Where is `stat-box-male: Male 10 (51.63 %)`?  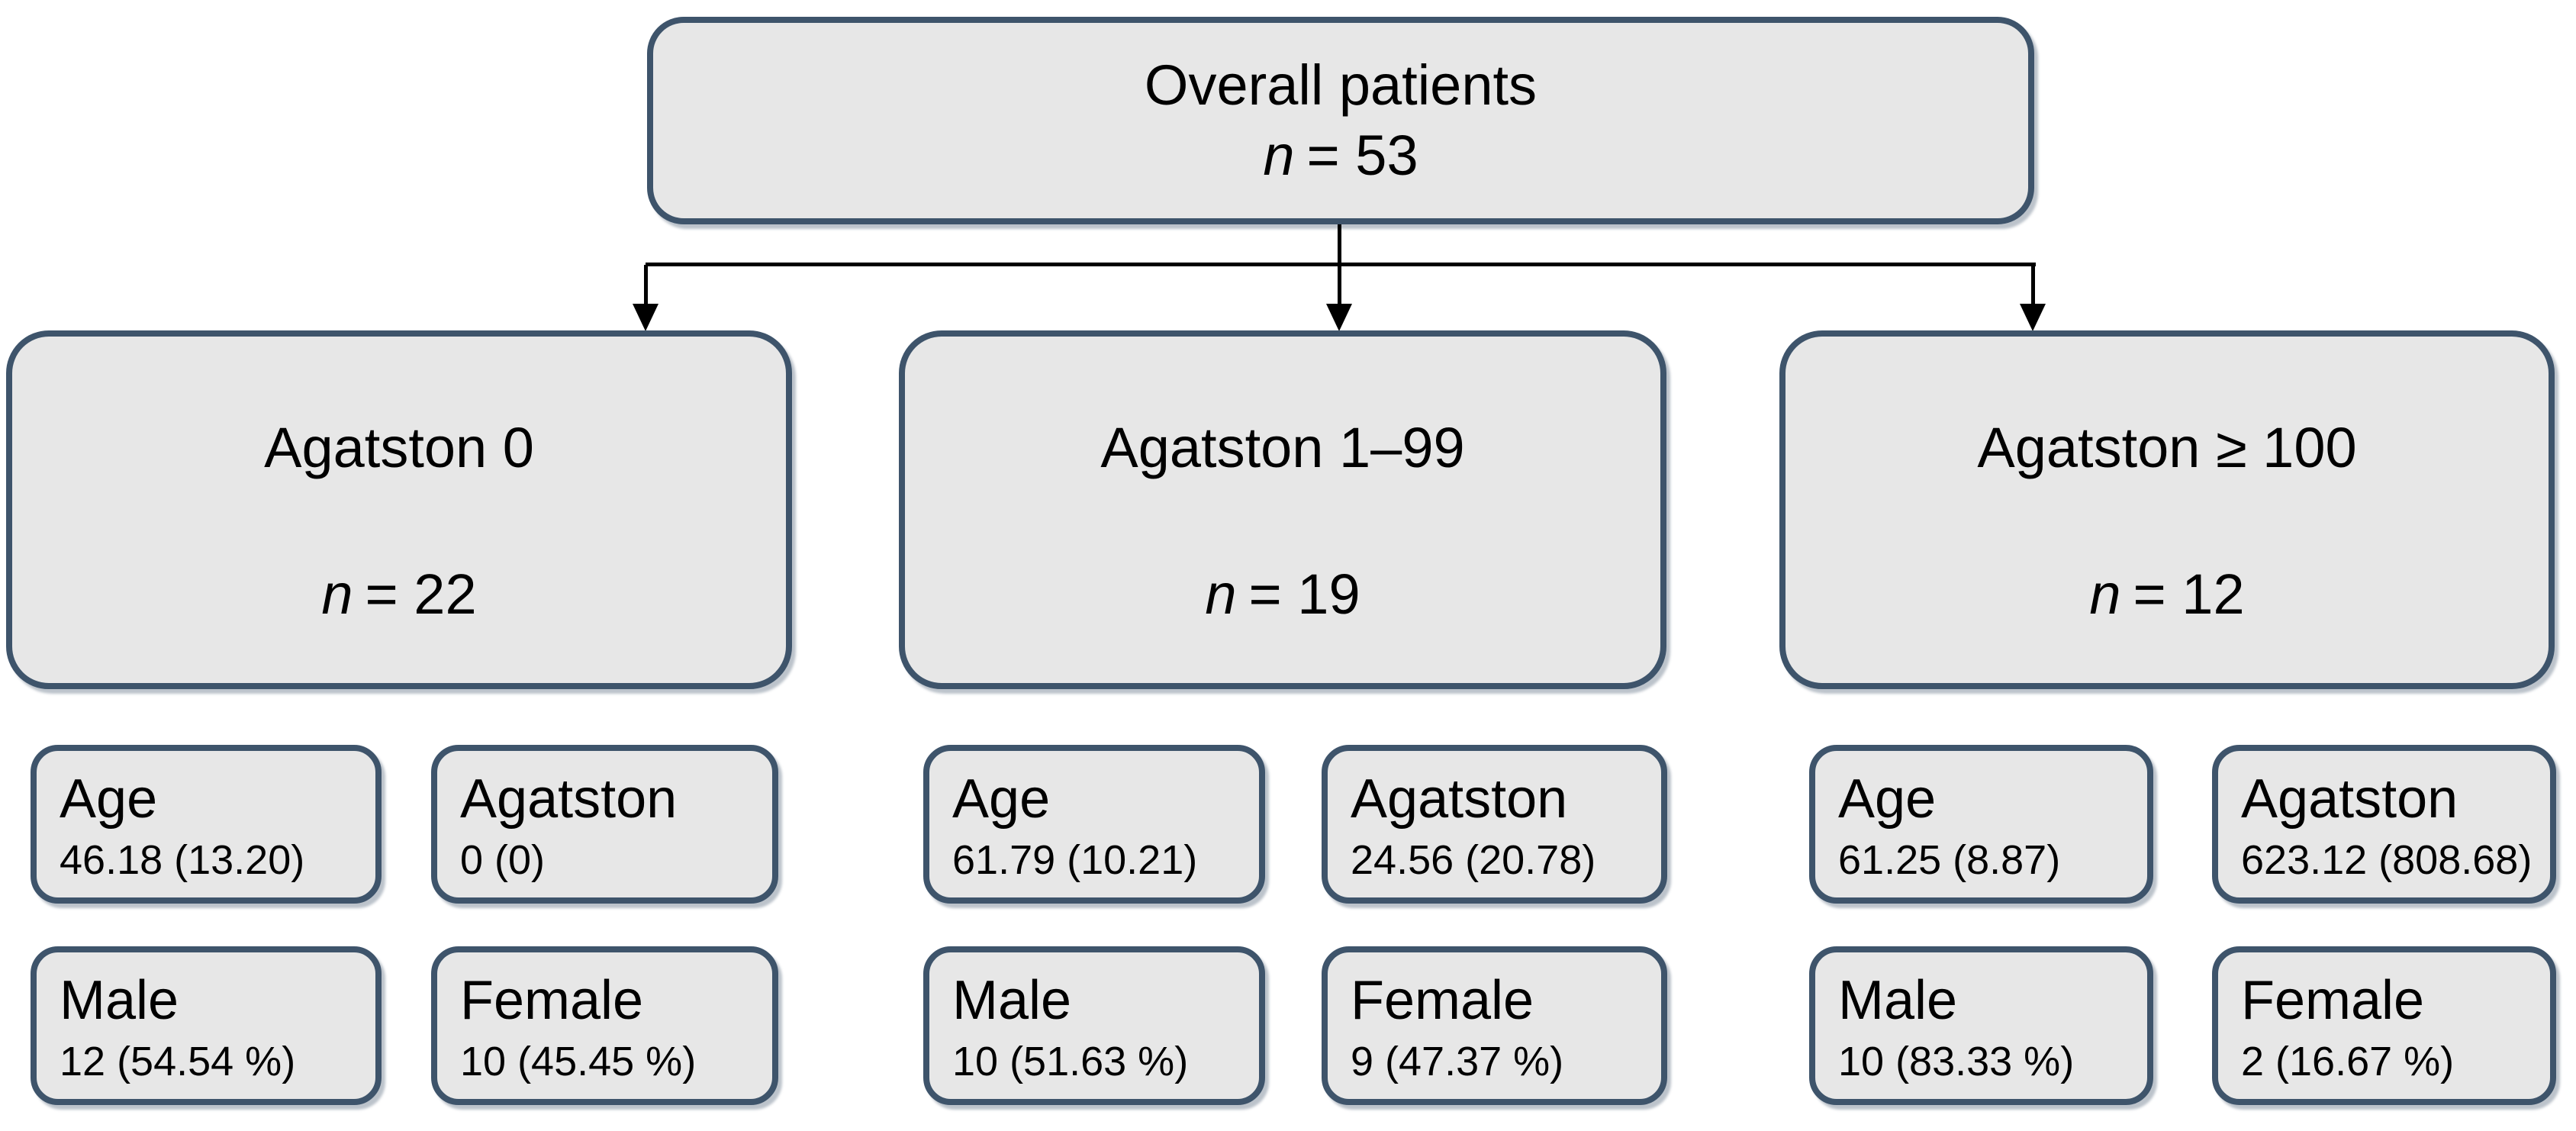 stat-box-male: Male 10 (51.63 %) is located at coordinates (1094, 1025).